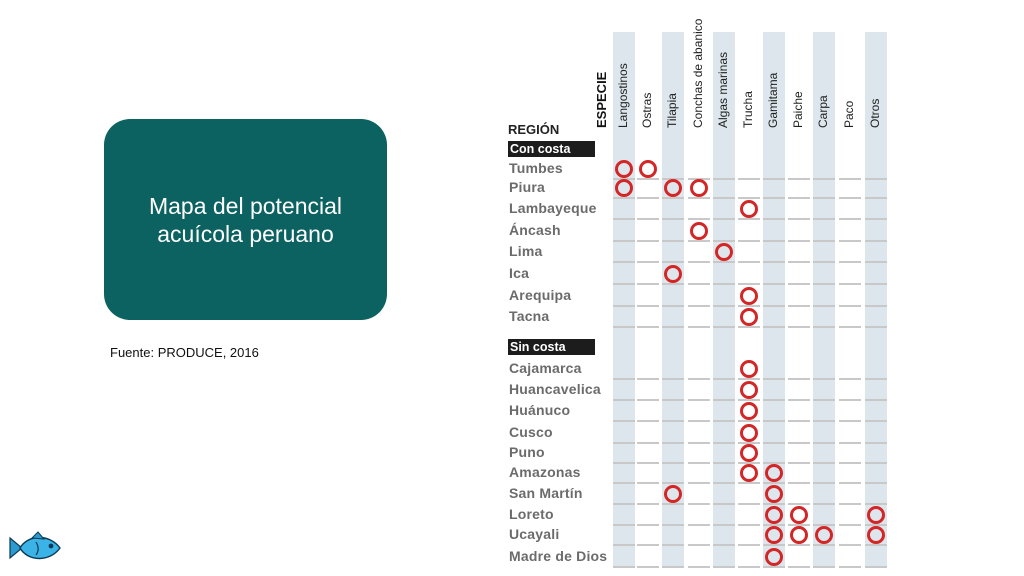  What do you see at coordinates (647, 110) in the screenshot?
I see `species-header: Ostras` at bounding box center [647, 110].